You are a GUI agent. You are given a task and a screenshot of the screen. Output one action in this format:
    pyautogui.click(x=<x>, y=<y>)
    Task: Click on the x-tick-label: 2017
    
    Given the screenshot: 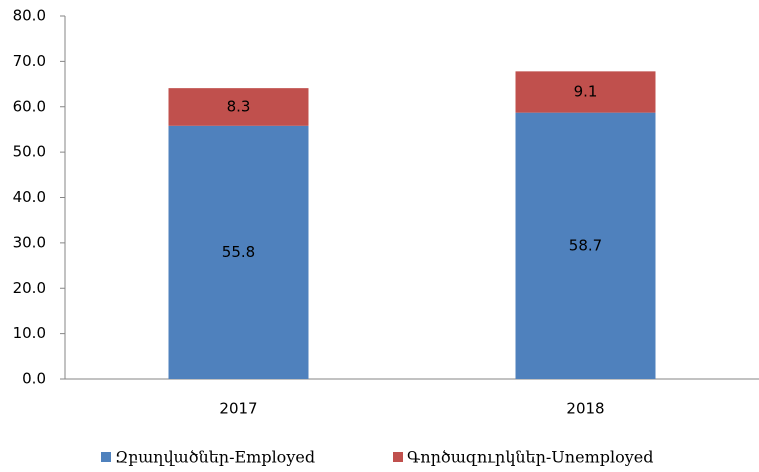 What is the action you would take?
    pyautogui.click(x=238, y=409)
    